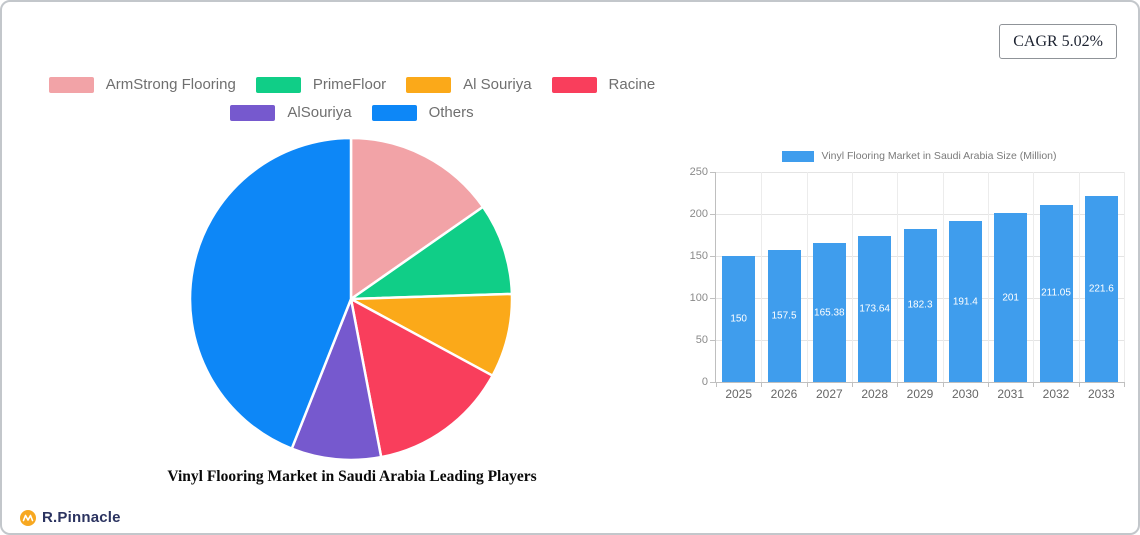  Describe the element at coordinates (829, 394) in the screenshot. I see `x-axis-label-2027: 2027` at that location.